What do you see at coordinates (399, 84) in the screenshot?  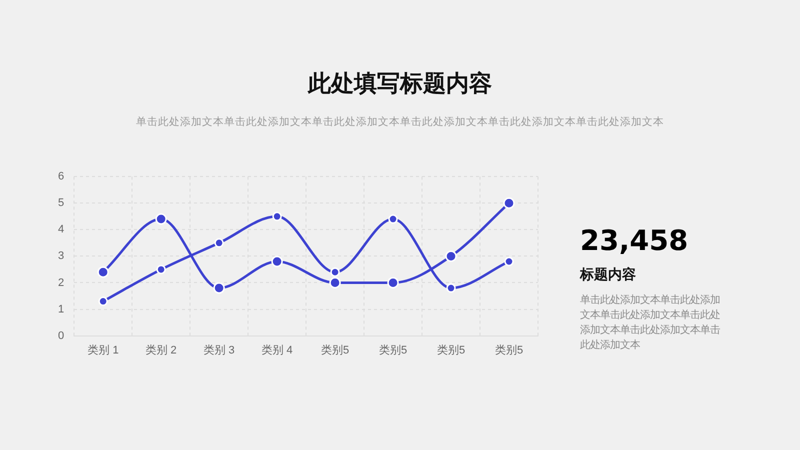 I see `chart-title: 此处填写标题内容` at bounding box center [399, 84].